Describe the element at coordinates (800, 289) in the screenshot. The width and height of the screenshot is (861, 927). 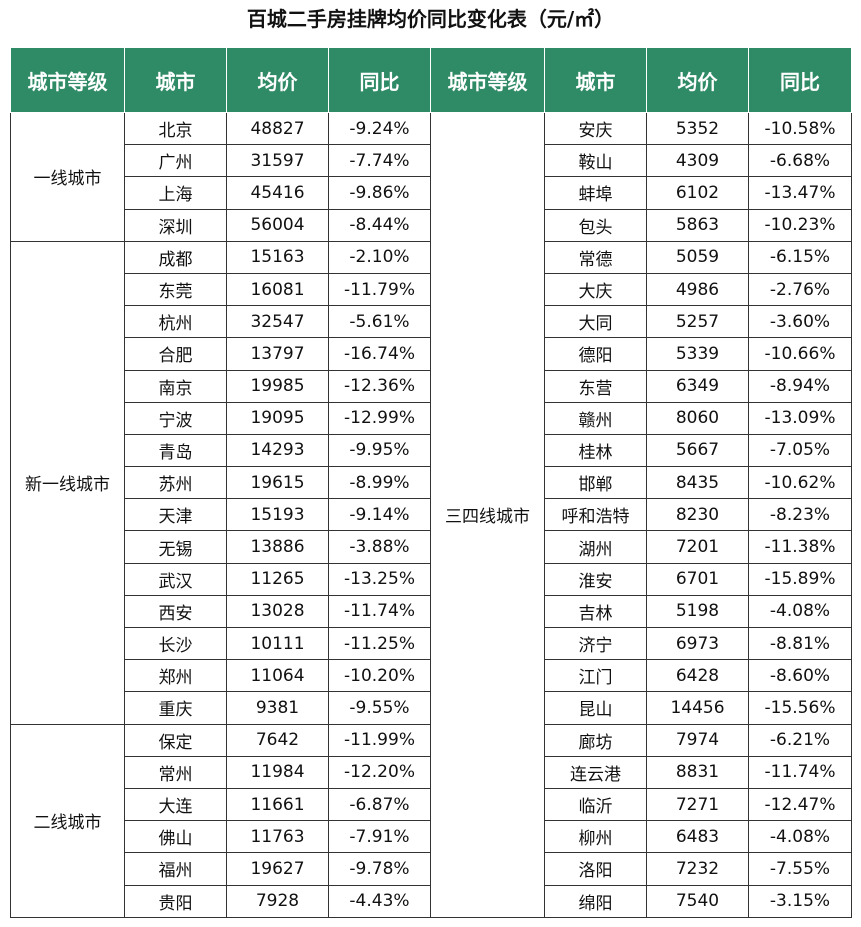
I see `yoy-change: -2.76%` at that location.